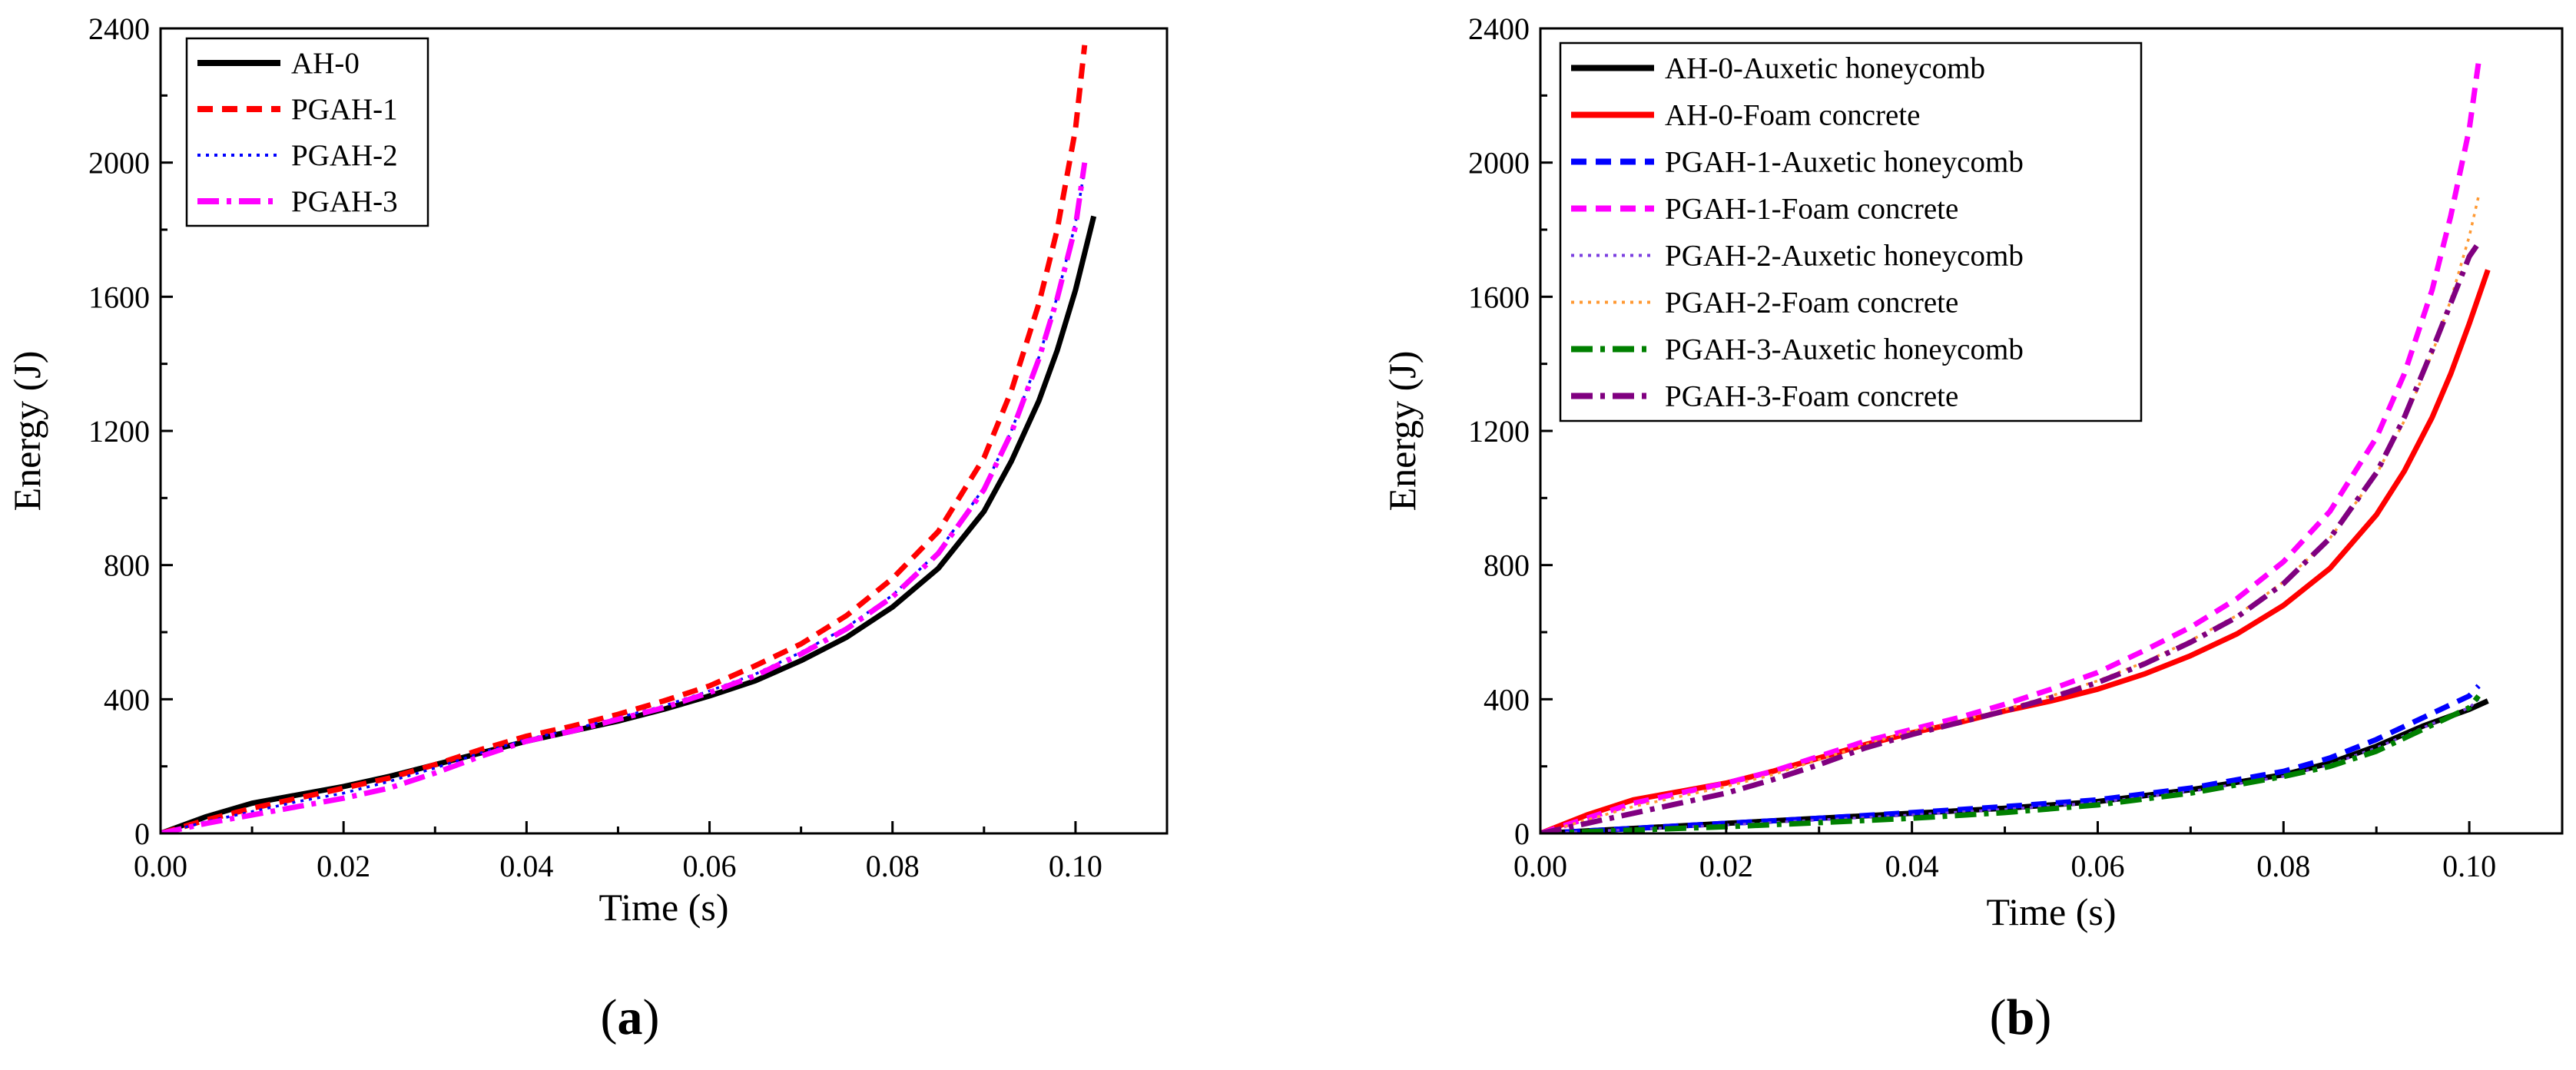 This screenshot has width=2576, height=1070. I want to click on legend-label: PGAH-3-Foam concrete, so click(1811, 396).